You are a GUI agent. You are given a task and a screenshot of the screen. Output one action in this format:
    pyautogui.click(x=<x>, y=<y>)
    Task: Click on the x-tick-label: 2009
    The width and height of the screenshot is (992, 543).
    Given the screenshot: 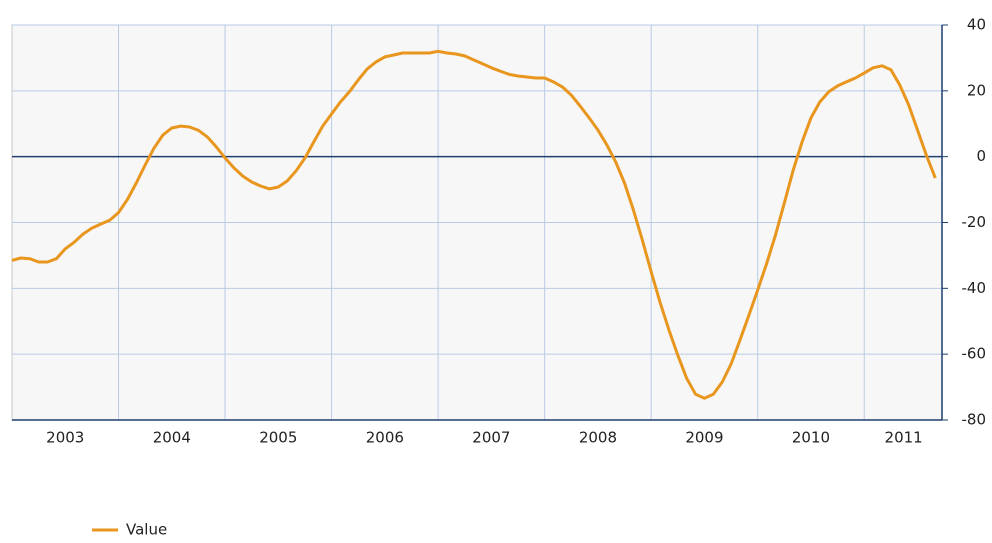 What is the action you would take?
    pyautogui.click(x=704, y=438)
    